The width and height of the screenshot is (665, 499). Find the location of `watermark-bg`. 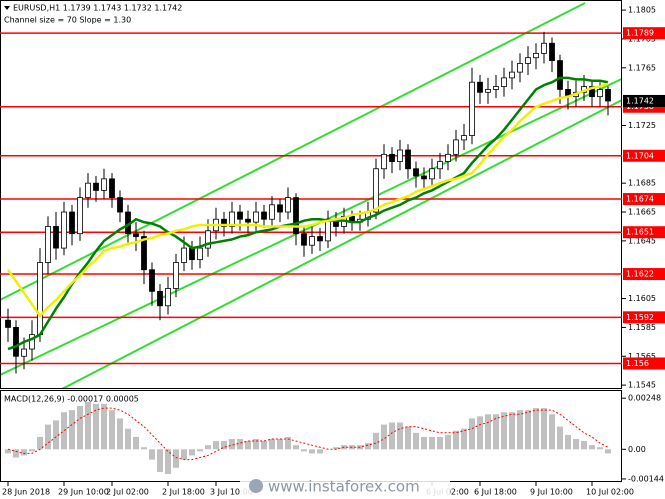

watermark-bg is located at coordinates (345, 486).